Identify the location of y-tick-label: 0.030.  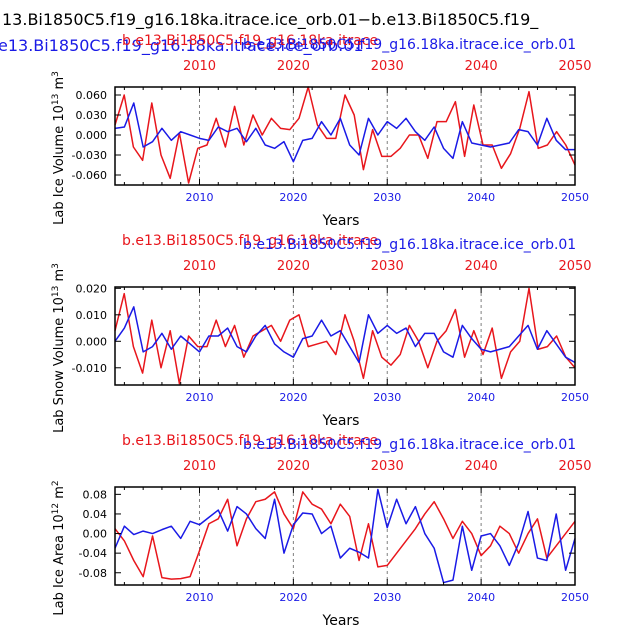
(92, 115).